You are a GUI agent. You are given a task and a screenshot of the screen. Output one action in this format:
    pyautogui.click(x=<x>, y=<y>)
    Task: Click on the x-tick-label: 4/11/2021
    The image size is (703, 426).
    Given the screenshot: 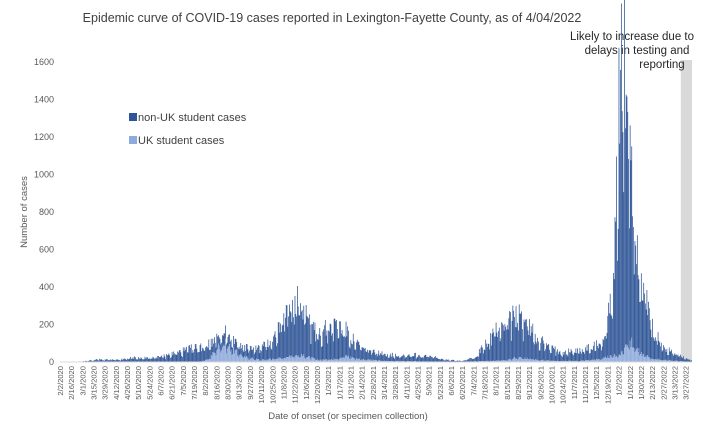 What is the action you would take?
    pyautogui.click(x=406, y=382)
    